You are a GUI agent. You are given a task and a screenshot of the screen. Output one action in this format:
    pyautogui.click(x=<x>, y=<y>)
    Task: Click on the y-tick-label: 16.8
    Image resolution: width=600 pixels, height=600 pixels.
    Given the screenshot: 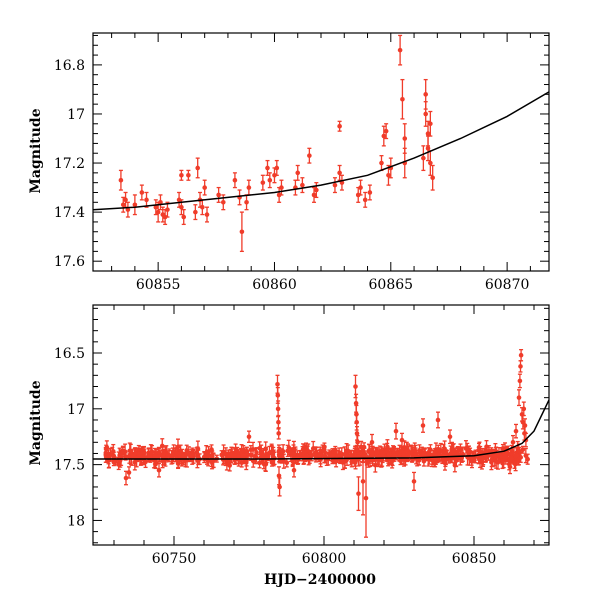 What is the action you would take?
    pyautogui.click(x=69, y=66)
    